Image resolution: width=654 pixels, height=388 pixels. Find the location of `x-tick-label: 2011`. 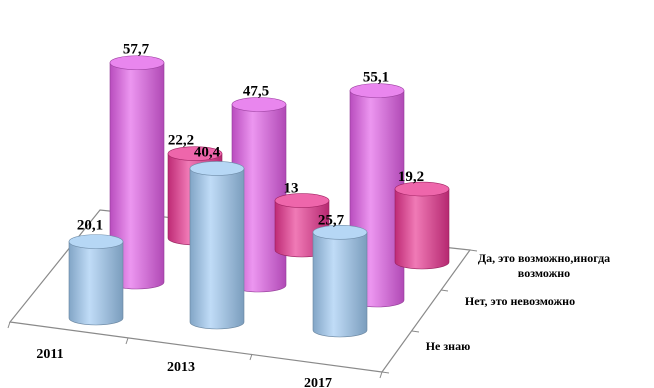

x-tick-label: 2011 is located at coordinates (49, 354).